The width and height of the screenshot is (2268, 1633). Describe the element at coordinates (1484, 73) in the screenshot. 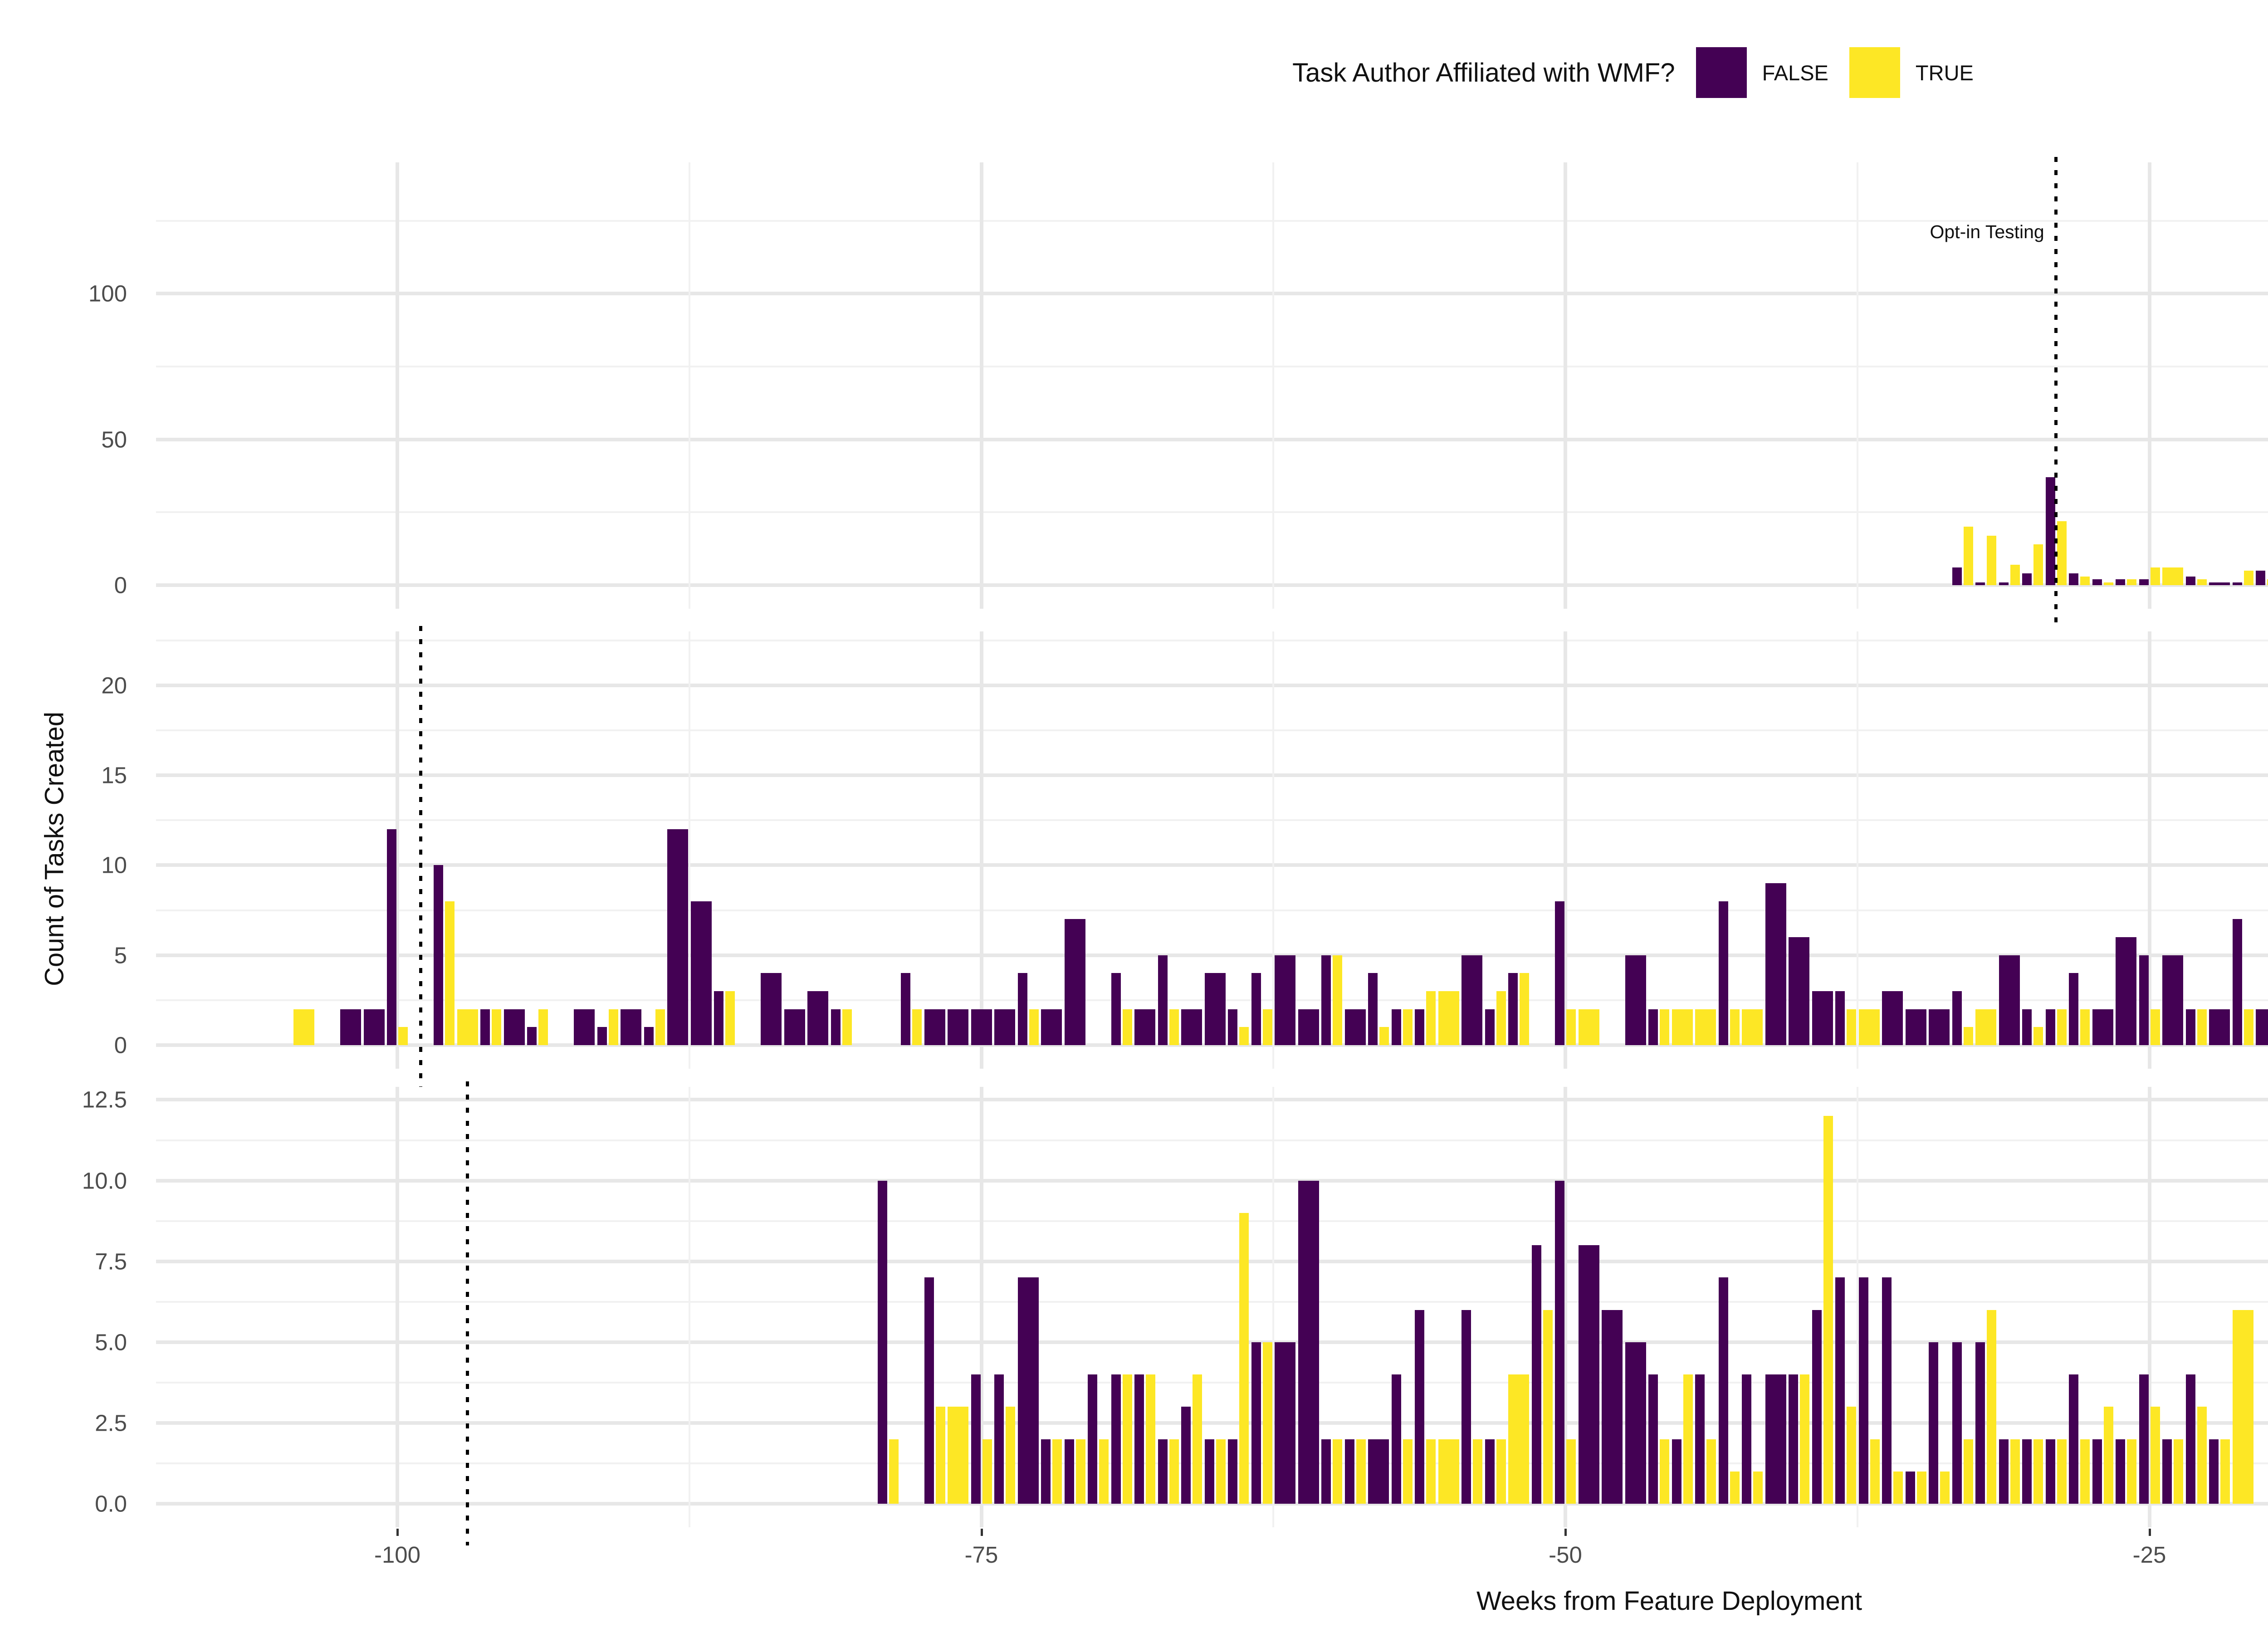

I see `legend-title: Task Author Affiliated with WMF?` at that location.